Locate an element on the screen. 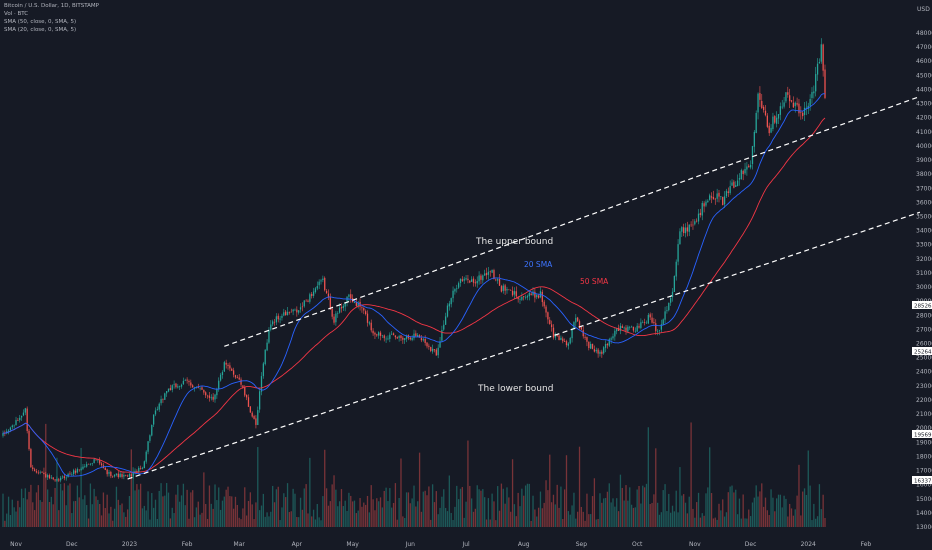 The image size is (932, 550). volume-indicator-label: Vol · BTC is located at coordinates (16, 14).